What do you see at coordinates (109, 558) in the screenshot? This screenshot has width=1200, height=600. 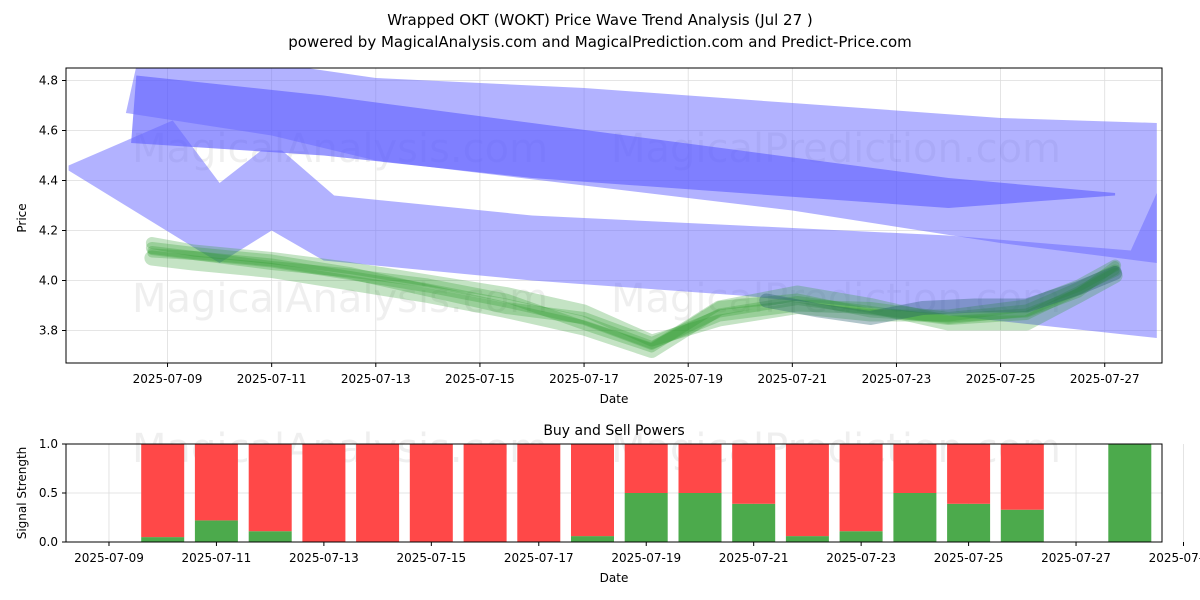 I see `bottom-x-tick-label: 2025-07-09` at bounding box center [109, 558].